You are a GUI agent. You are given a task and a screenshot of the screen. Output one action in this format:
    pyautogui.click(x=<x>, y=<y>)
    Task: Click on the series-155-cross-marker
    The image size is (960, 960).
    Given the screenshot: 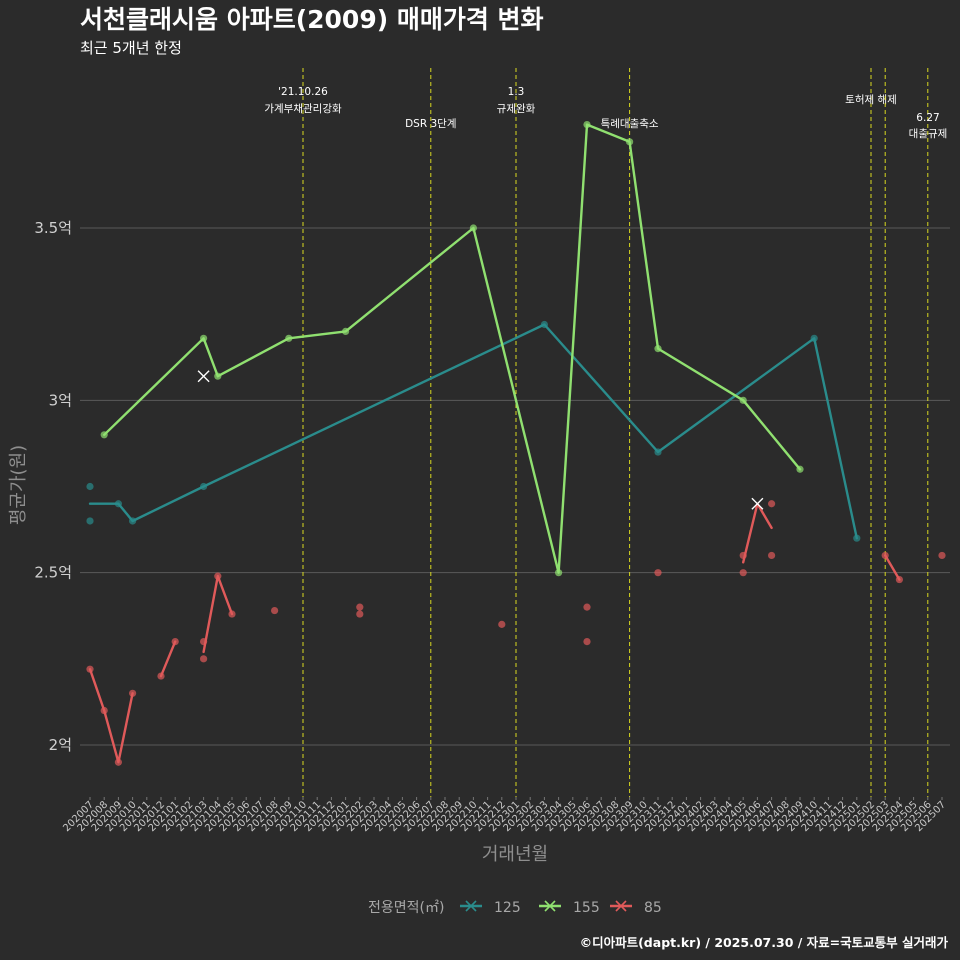 What is the action you would take?
    pyautogui.click(x=203, y=376)
    